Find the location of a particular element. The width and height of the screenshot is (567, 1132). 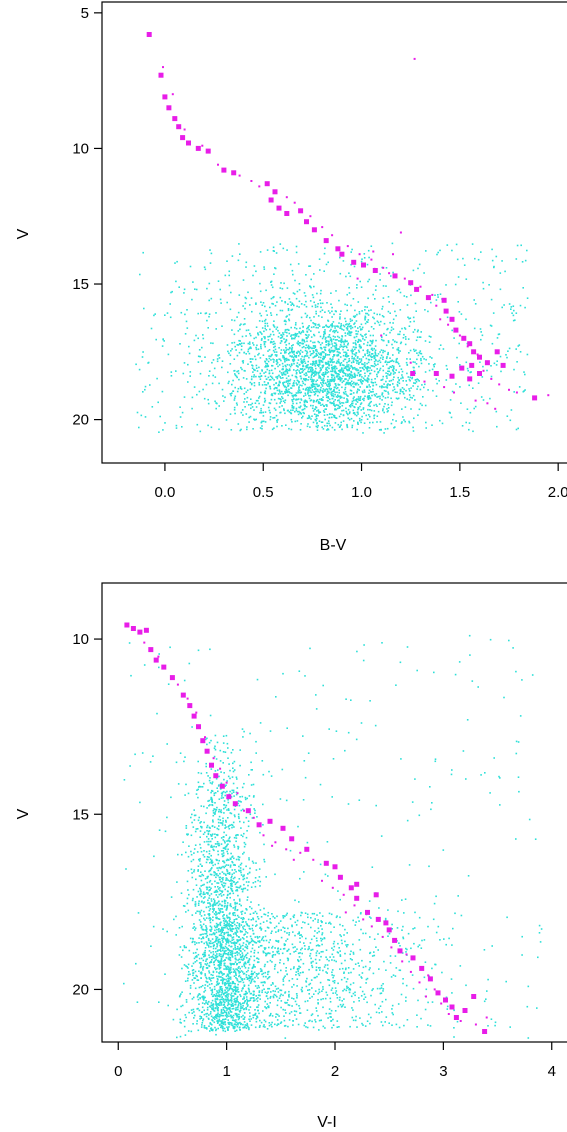

x-tick-label: 0.0 is located at coordinates (164, 492).